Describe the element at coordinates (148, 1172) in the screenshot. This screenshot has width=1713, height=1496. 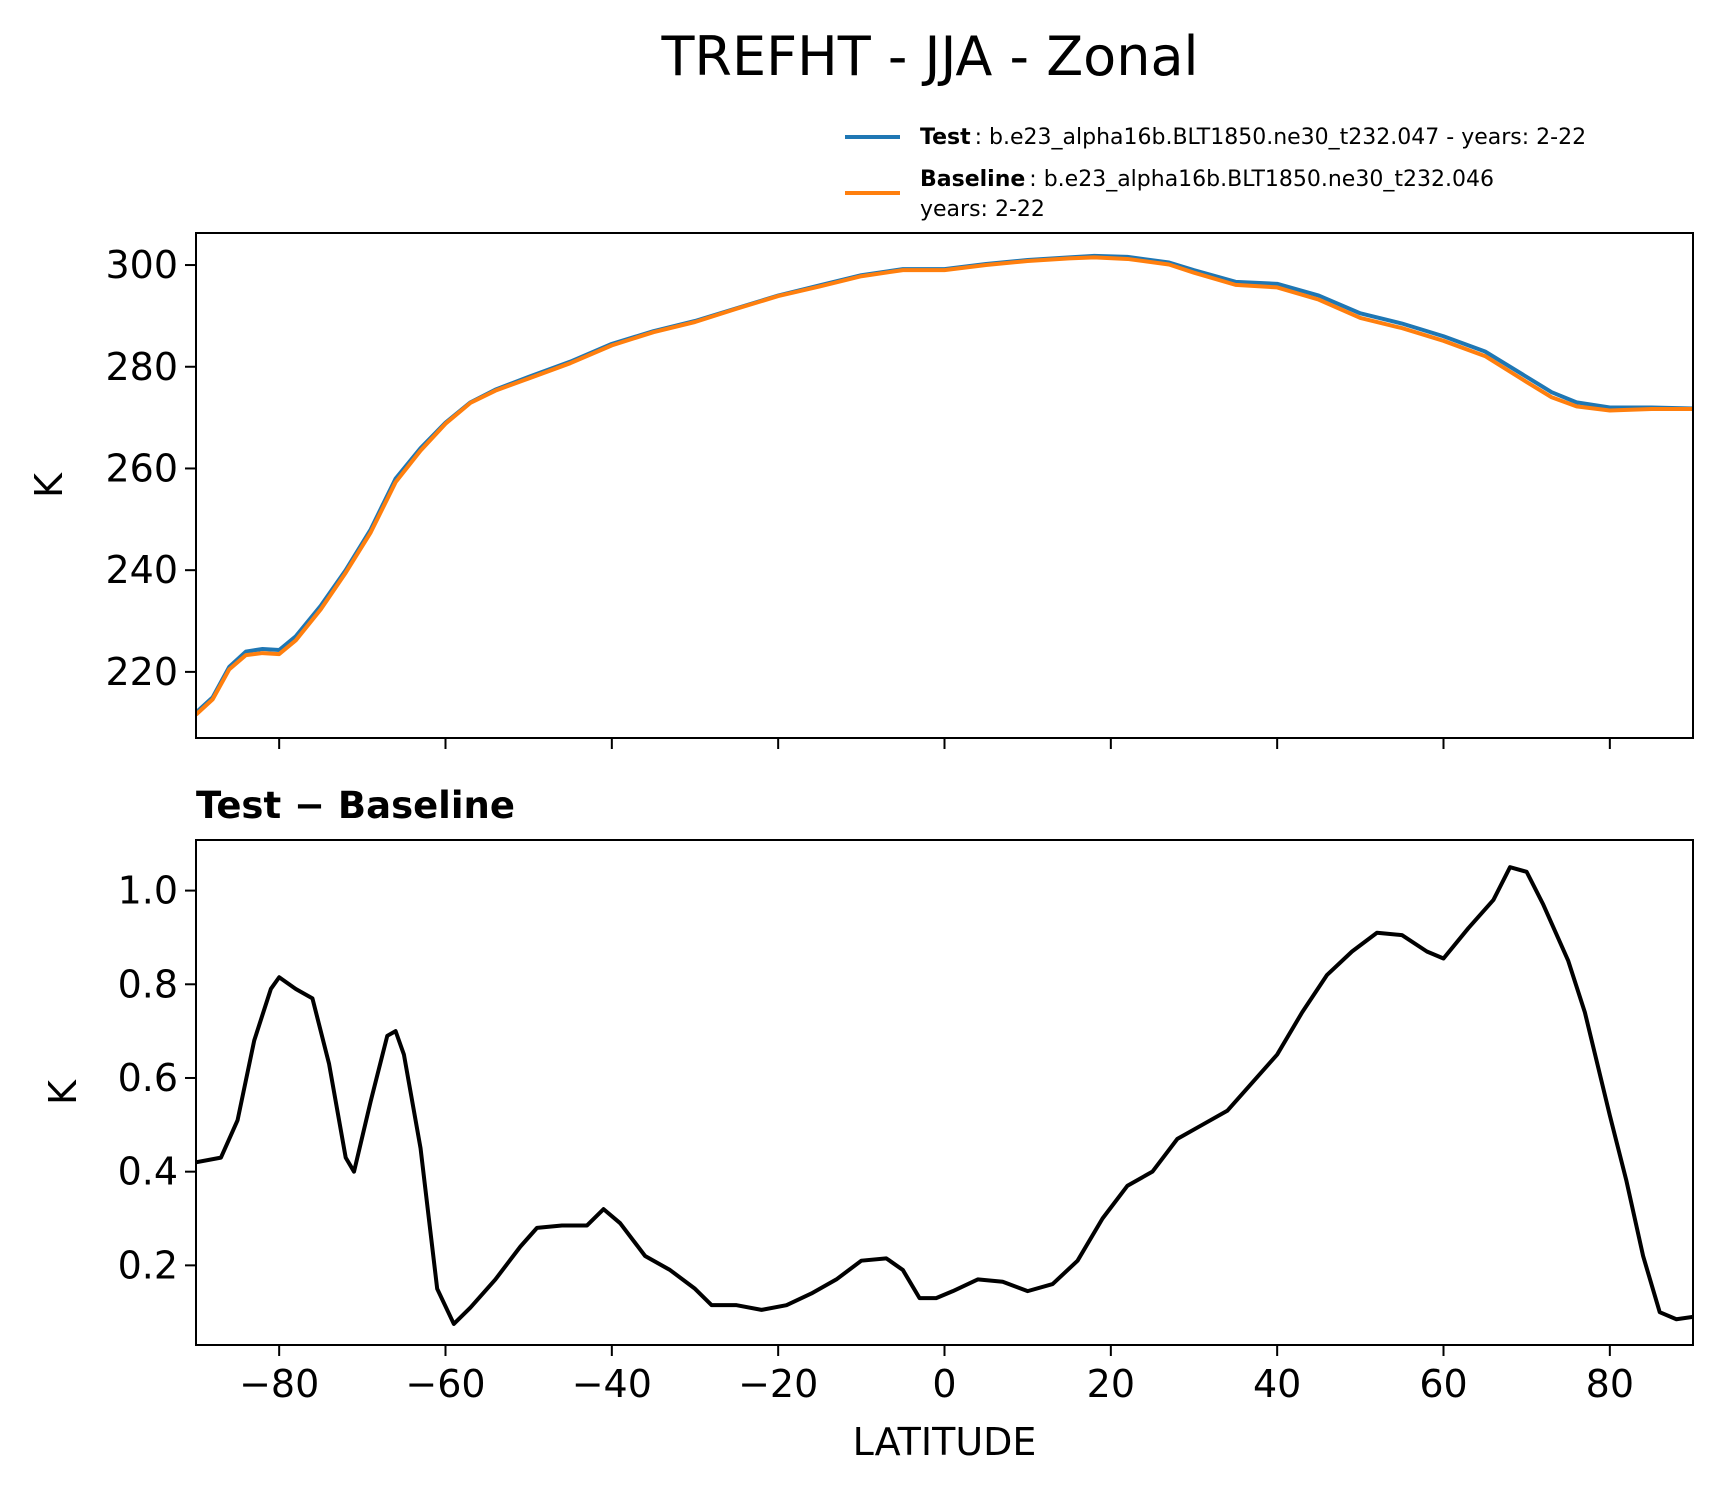
I see `y-tick-label: 0.4` at that location.